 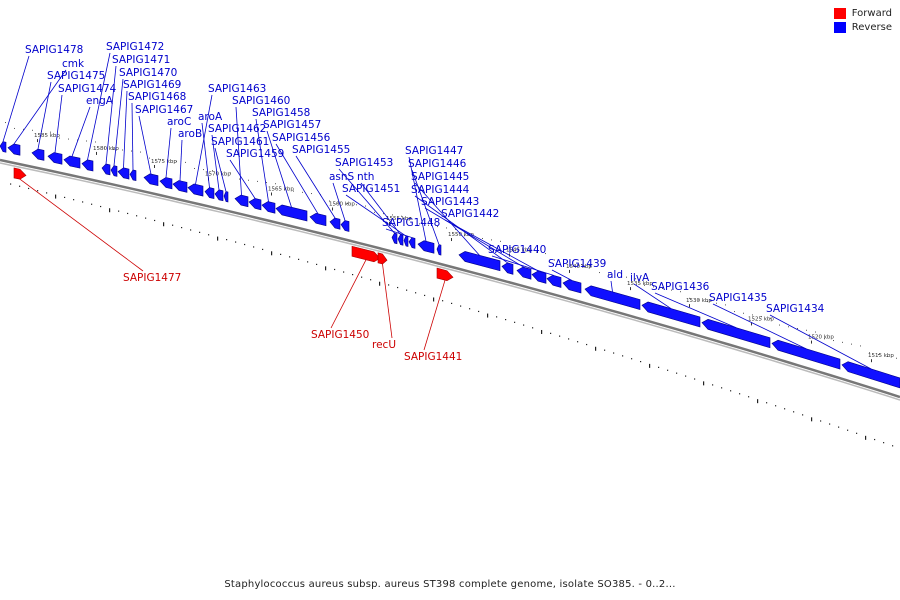 I want to click on gene-arrow-SAPIG1478, so click(x=3, y=147).